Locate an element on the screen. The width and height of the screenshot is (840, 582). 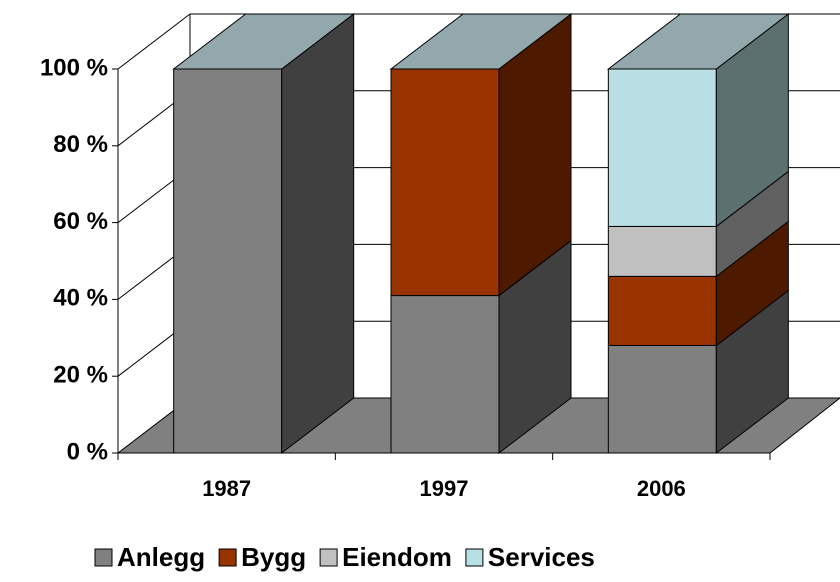
legend: Anlegg Bygg Eiendom Services is located at coordinates (344, 557).